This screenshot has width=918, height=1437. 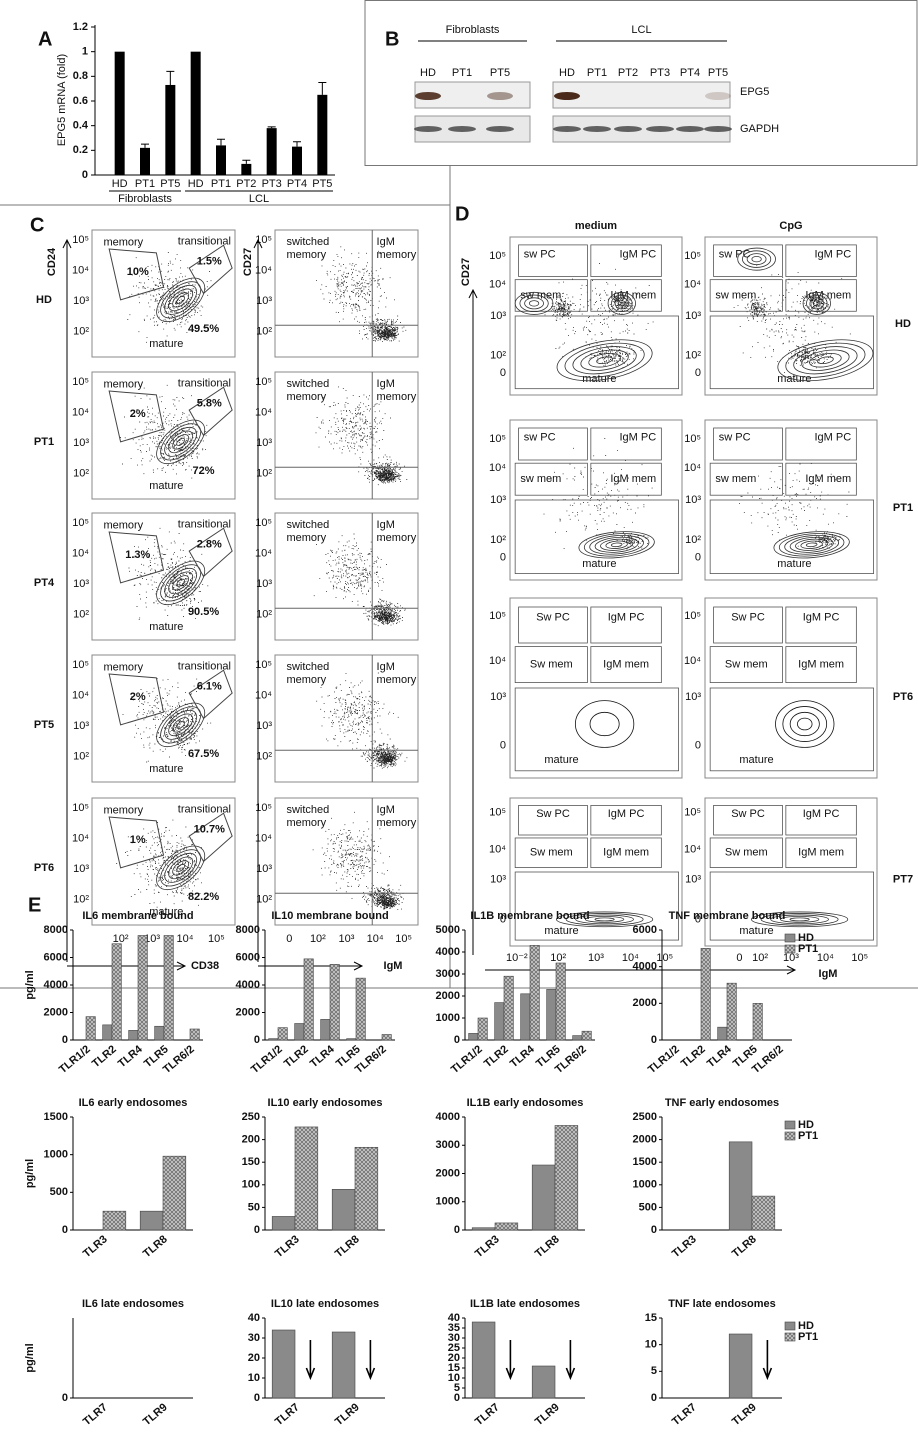 I want to click on x-tick-label: TLR9, so click(x=547, y=1414).